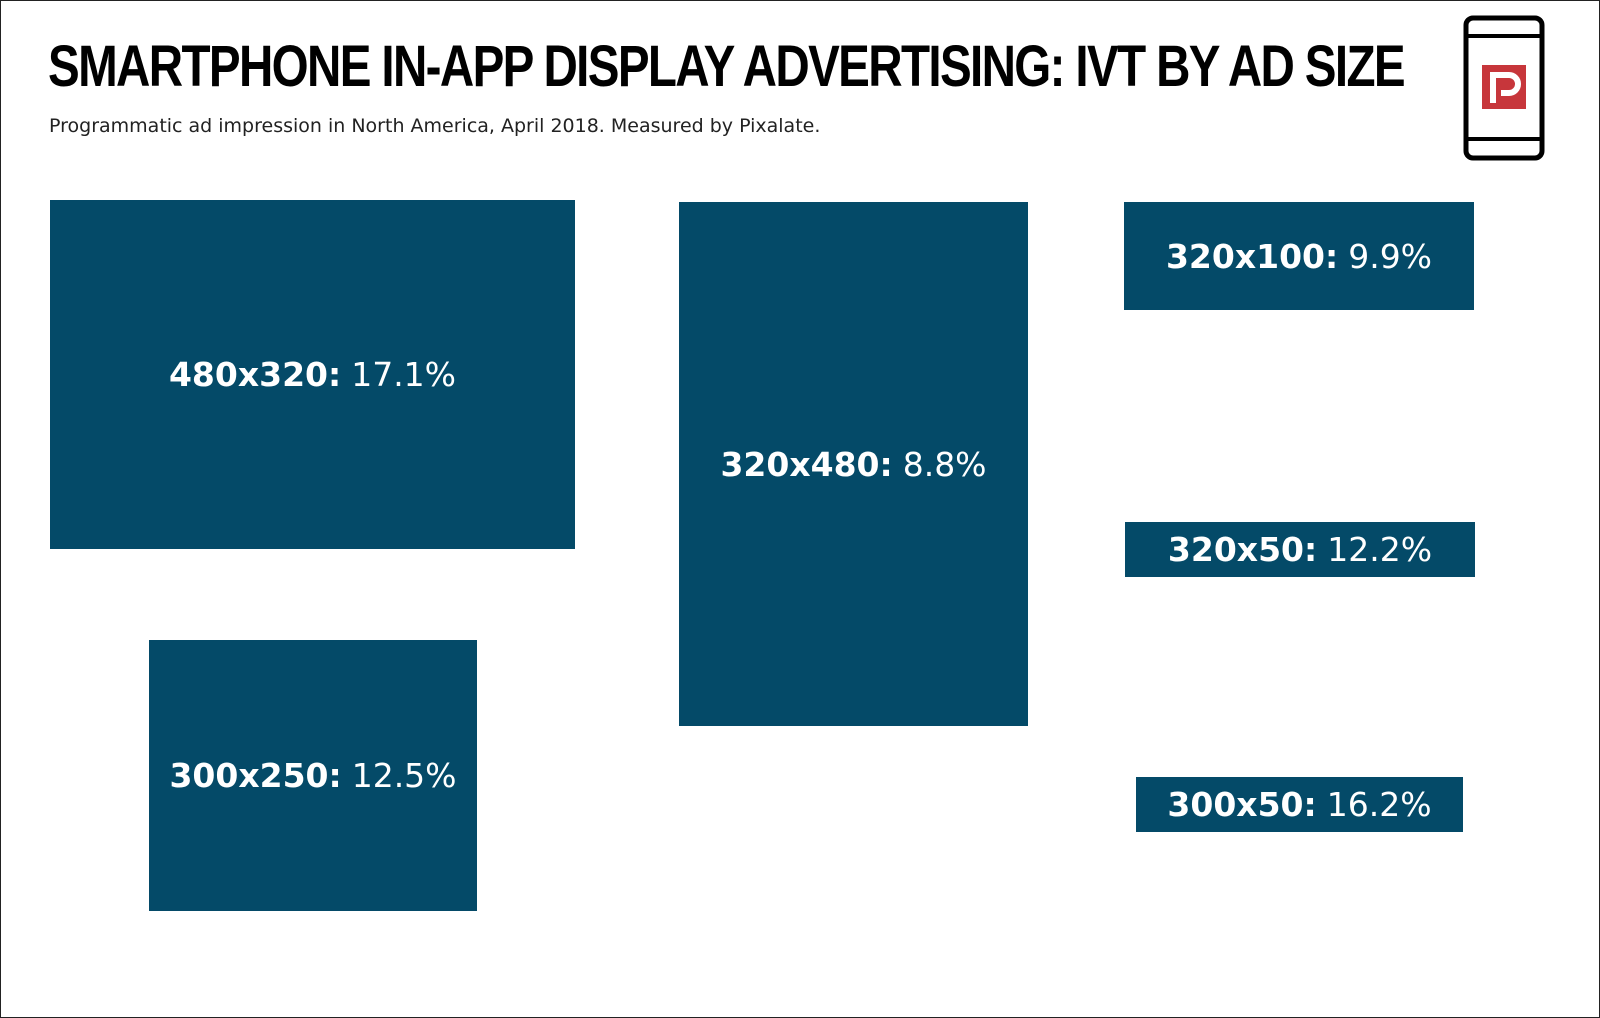 This screenshot has width=1600, height=1018. What do you see at coordinates (1390, 256) in the screenshot?
I see `ivt-value-label: 9.9%` at bounding box center [1390, 256].